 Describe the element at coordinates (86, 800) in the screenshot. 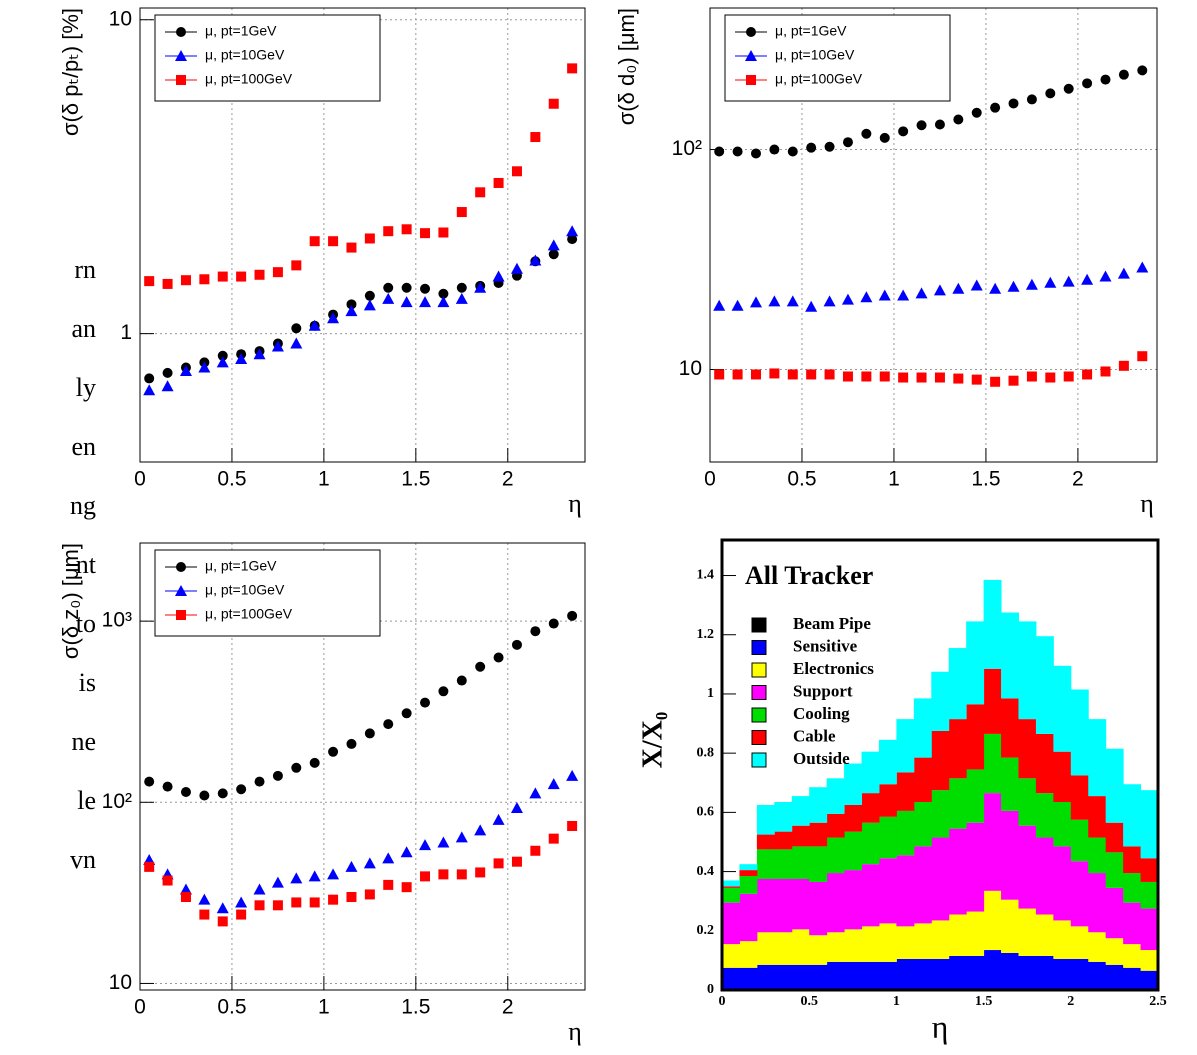

I see `text-fragment: le` at that location.